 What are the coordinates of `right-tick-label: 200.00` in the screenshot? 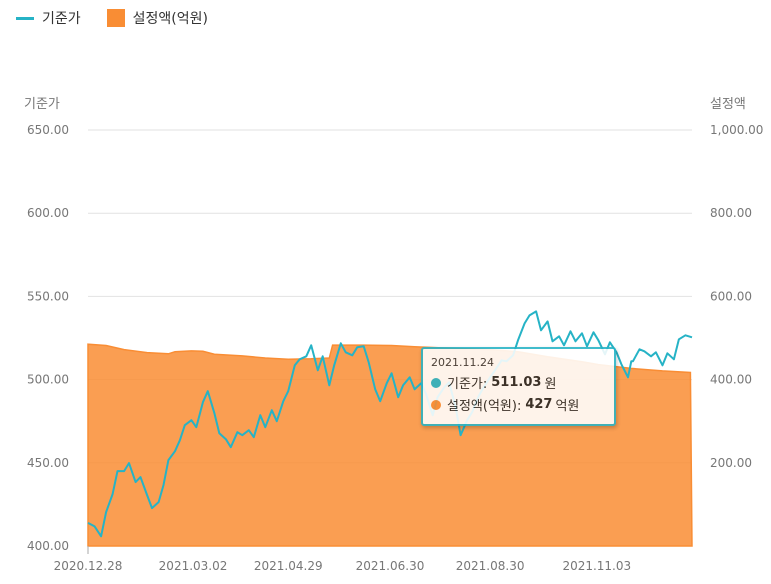 It's located at (731, 463).